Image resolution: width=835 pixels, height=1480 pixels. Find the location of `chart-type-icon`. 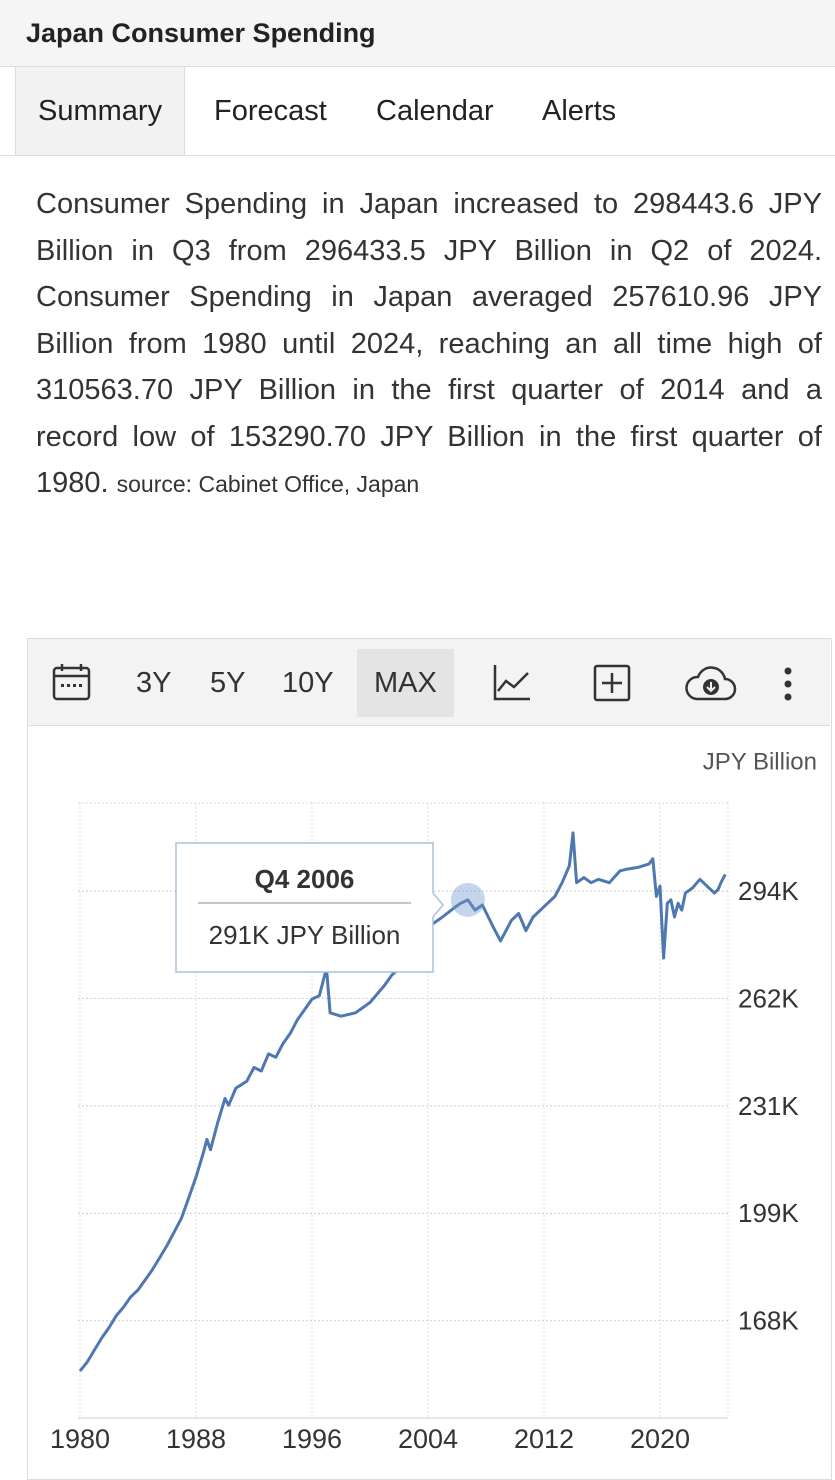

chart-type-icon is located at coordinates (512, 683).